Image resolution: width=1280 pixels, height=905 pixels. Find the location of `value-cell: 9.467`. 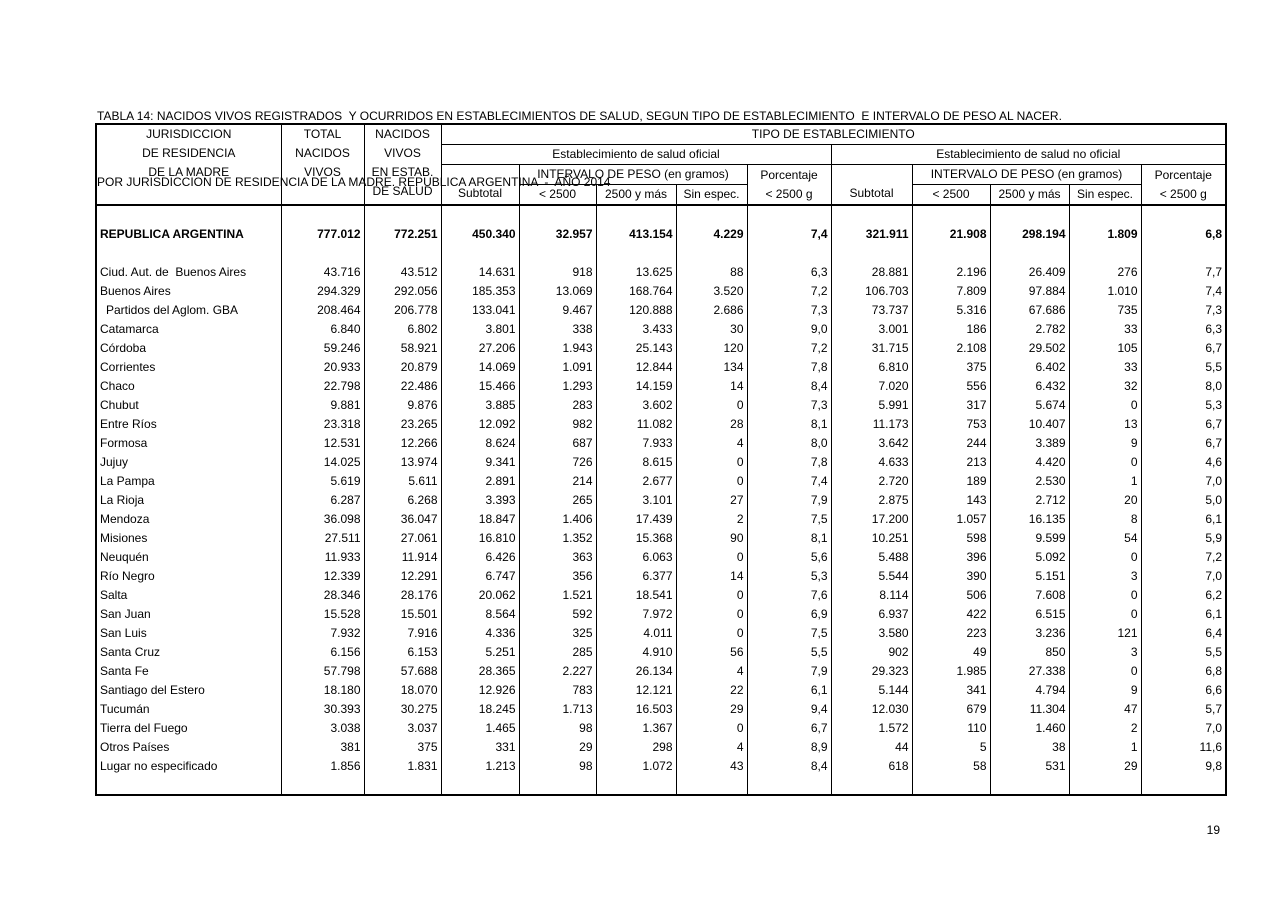

value-cell: 9.467 is located at coordinates (557, 310).